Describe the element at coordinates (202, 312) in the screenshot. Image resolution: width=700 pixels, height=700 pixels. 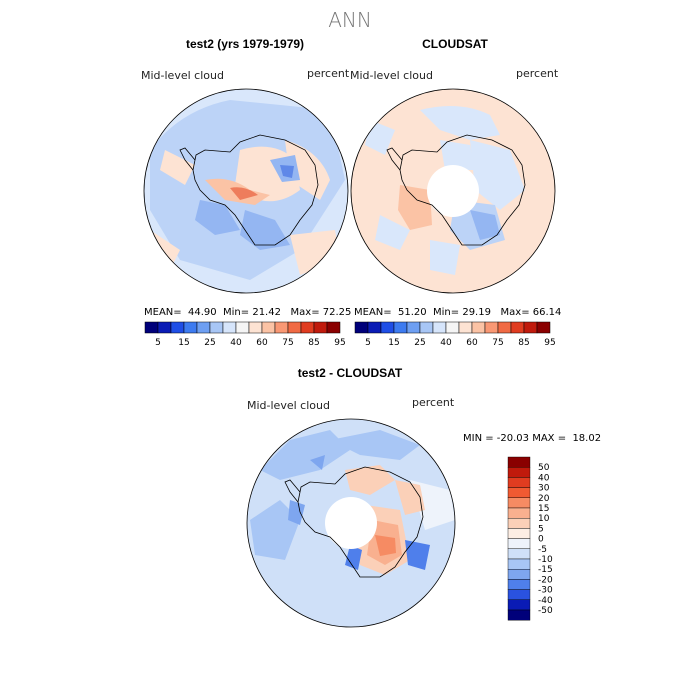
I see `panel1-mean: 44.90` at that location.